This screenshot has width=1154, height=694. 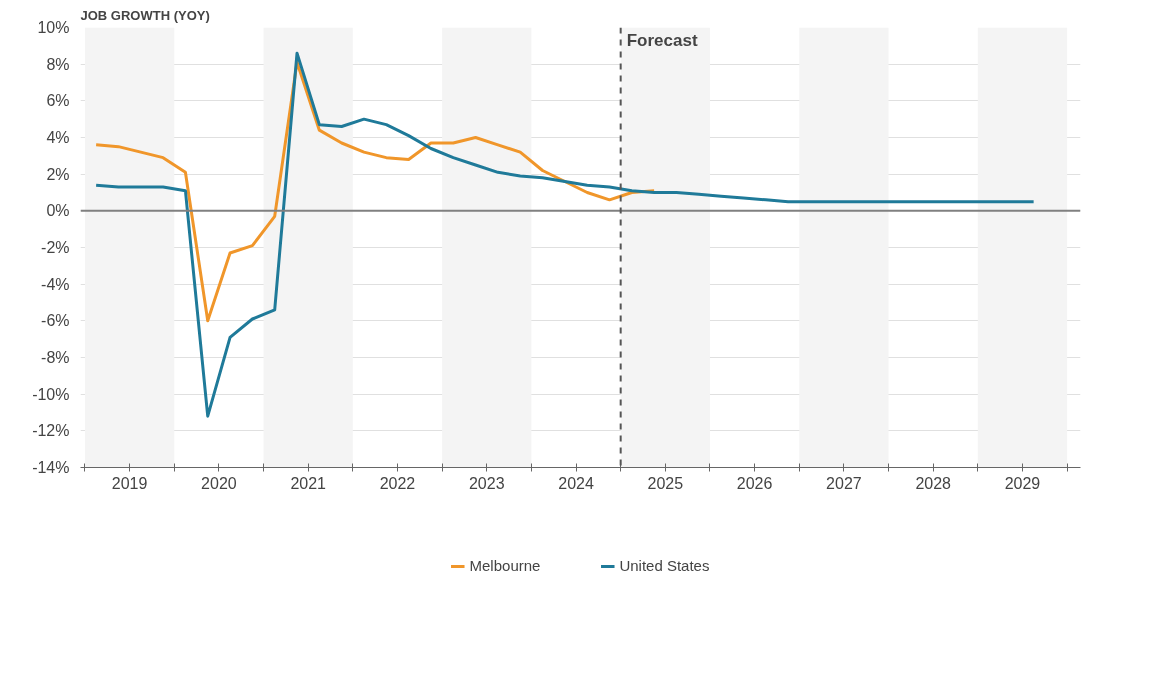 I want to click on y-tick-label: -12%, so click(x=51, y=431).